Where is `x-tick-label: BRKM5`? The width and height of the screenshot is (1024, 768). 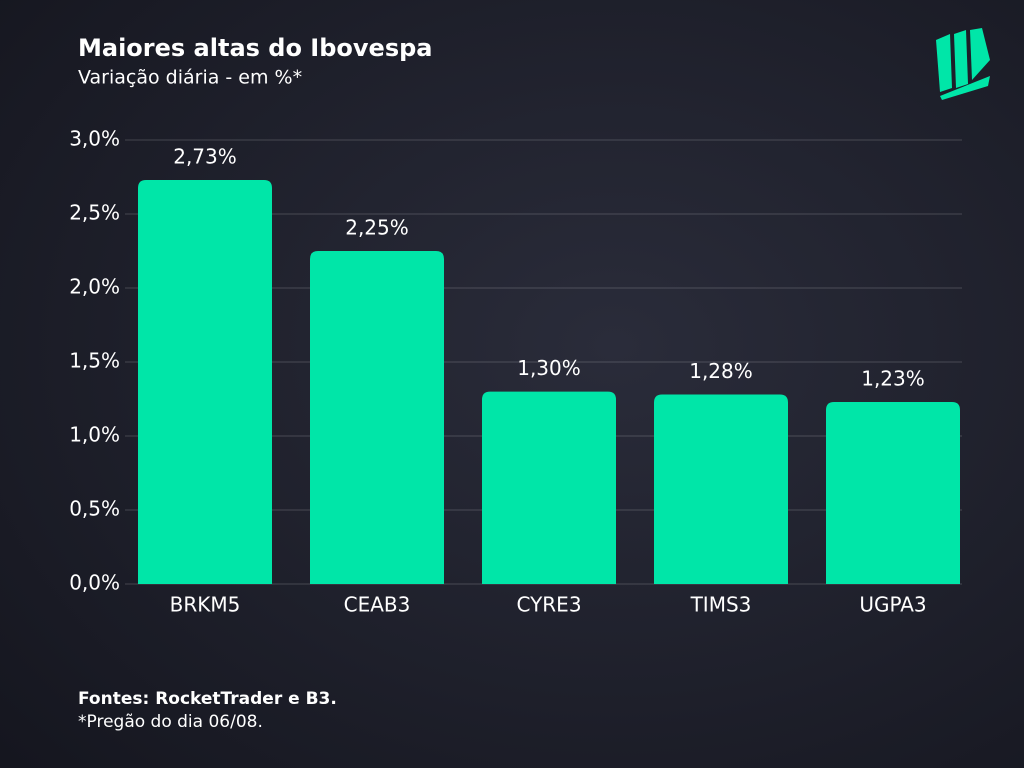
x-tick-label: BRKM5 is located at coordinates (205, 605).